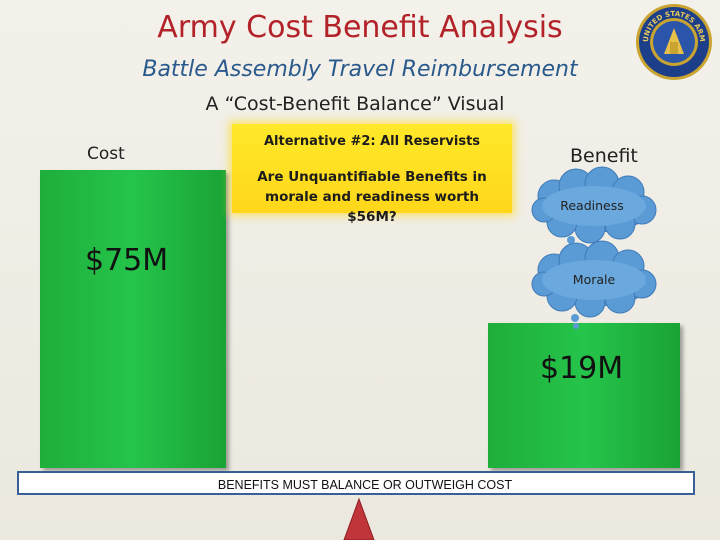 The height and width of the screenshot is (540, 720). I want to click on page-subtitle: Battle Assembly Travel Reimbursement, so click(360, 69).